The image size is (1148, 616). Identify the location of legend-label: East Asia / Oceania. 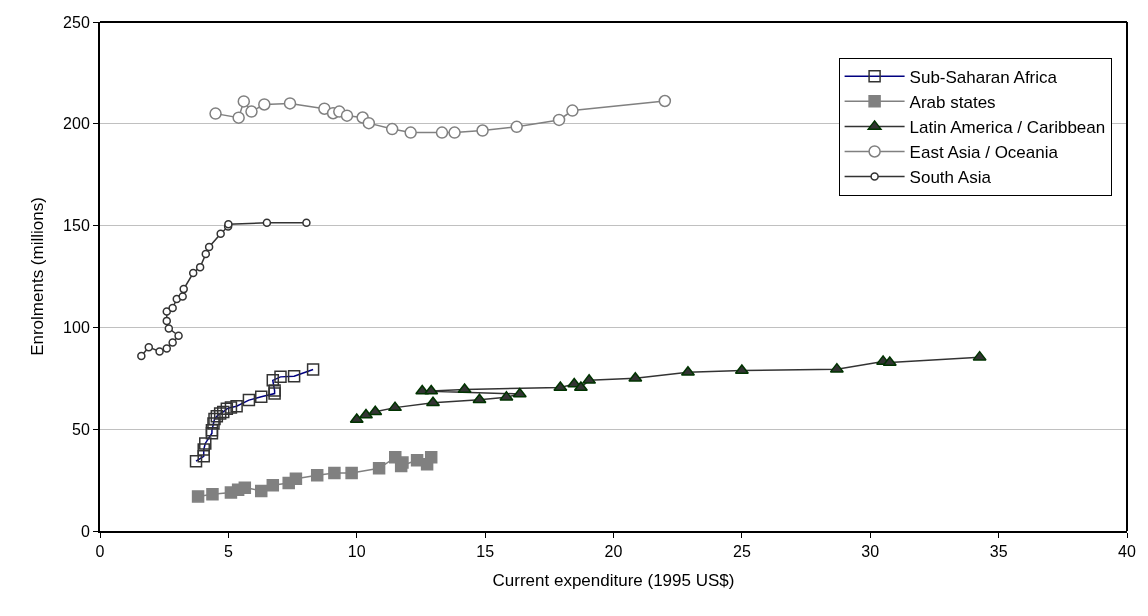
(984, 153).